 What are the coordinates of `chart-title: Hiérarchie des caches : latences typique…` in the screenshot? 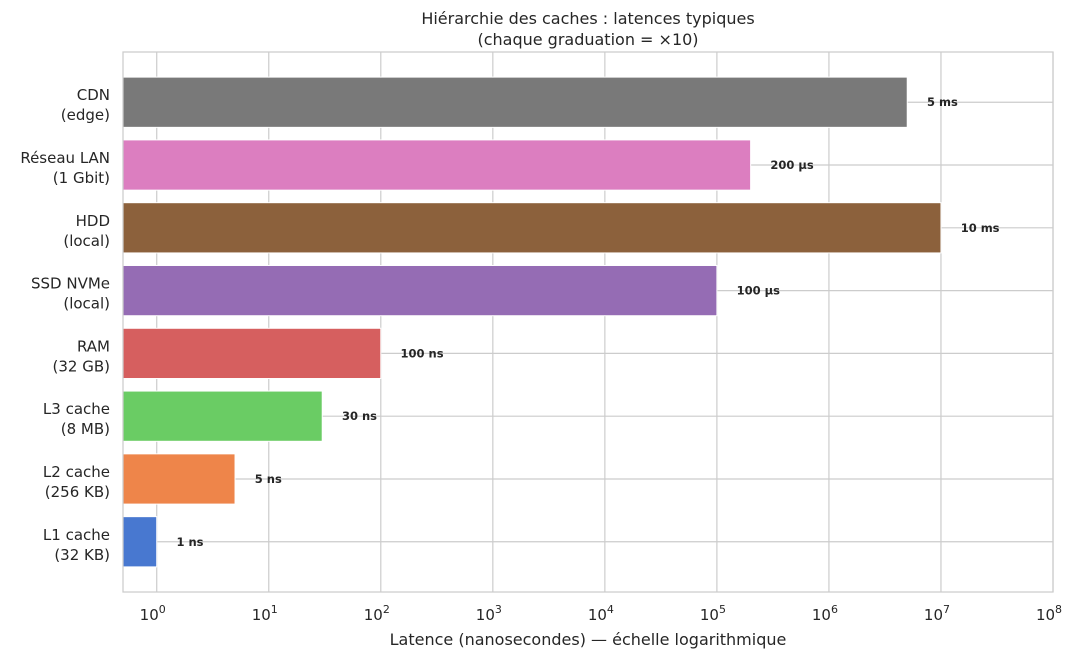 It's located at (587, 18).